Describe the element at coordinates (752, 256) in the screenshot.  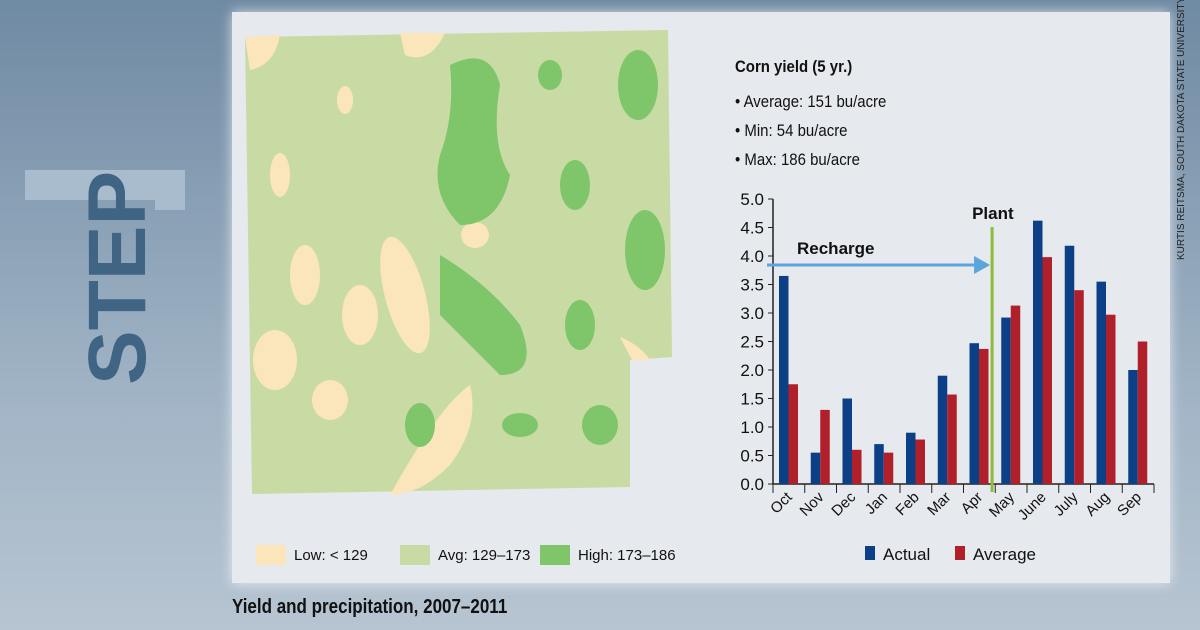
I see `y-tick-label: 4.0` at that location.